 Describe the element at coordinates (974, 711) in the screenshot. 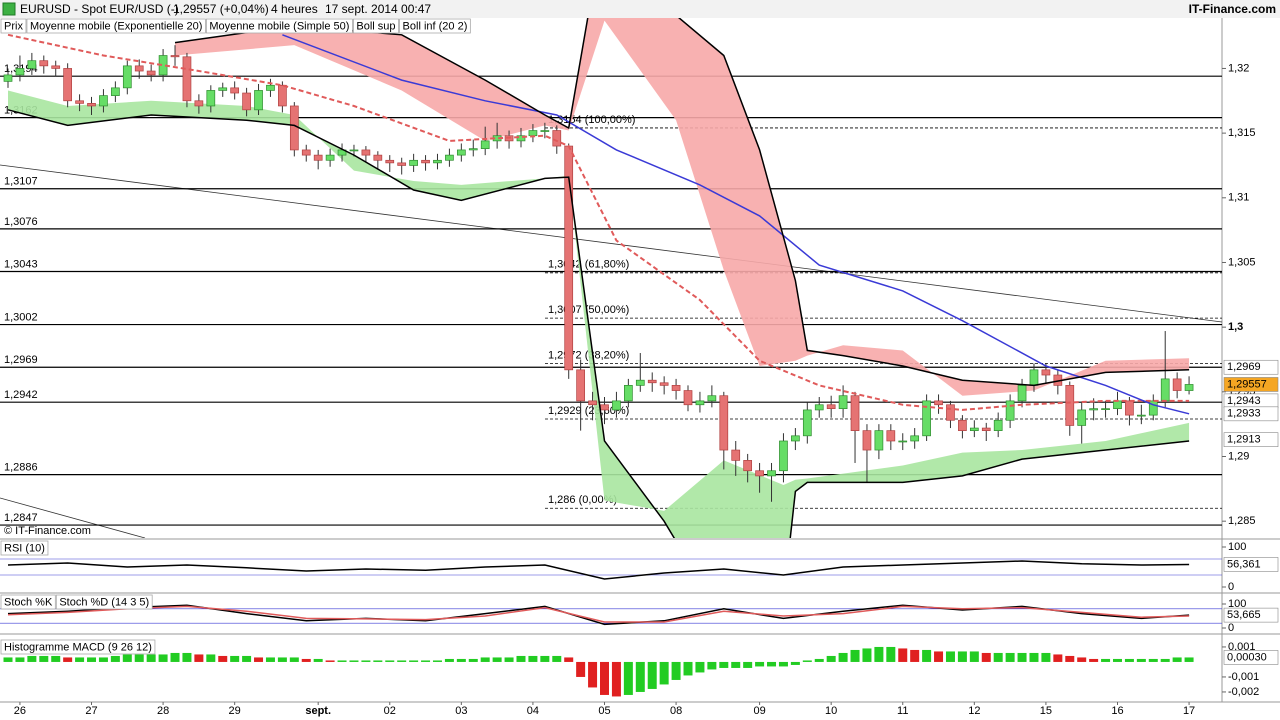

I see `x-tick-label: 12` at that location.